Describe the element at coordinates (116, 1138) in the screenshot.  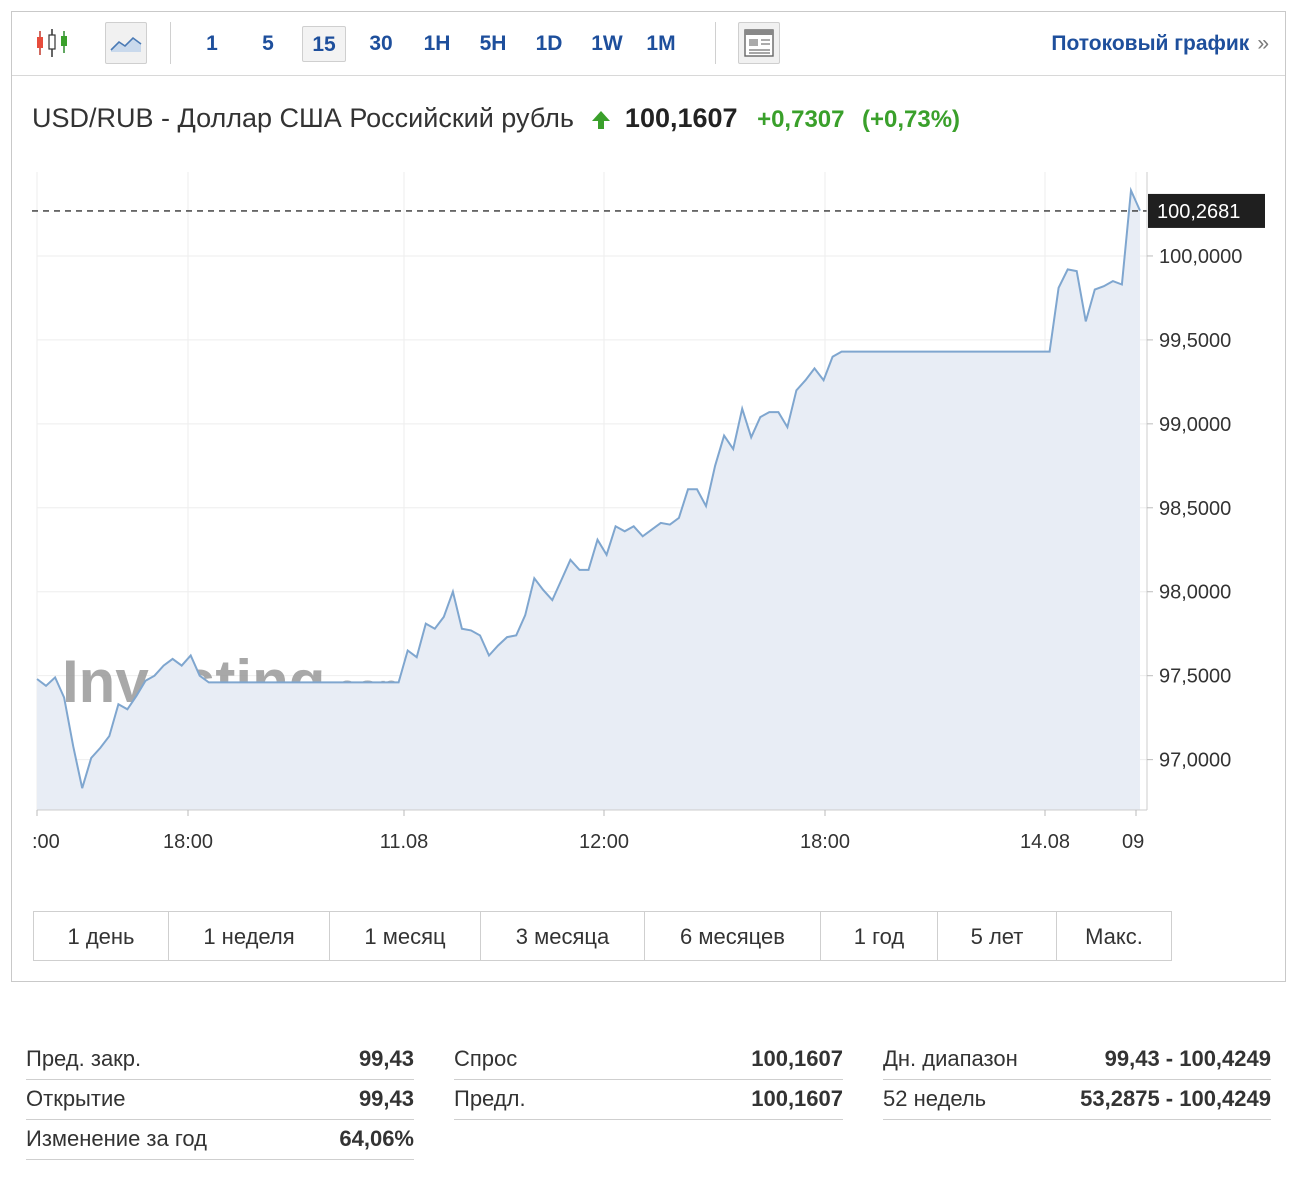
I see `stat-label: Изменение за год` at that location.